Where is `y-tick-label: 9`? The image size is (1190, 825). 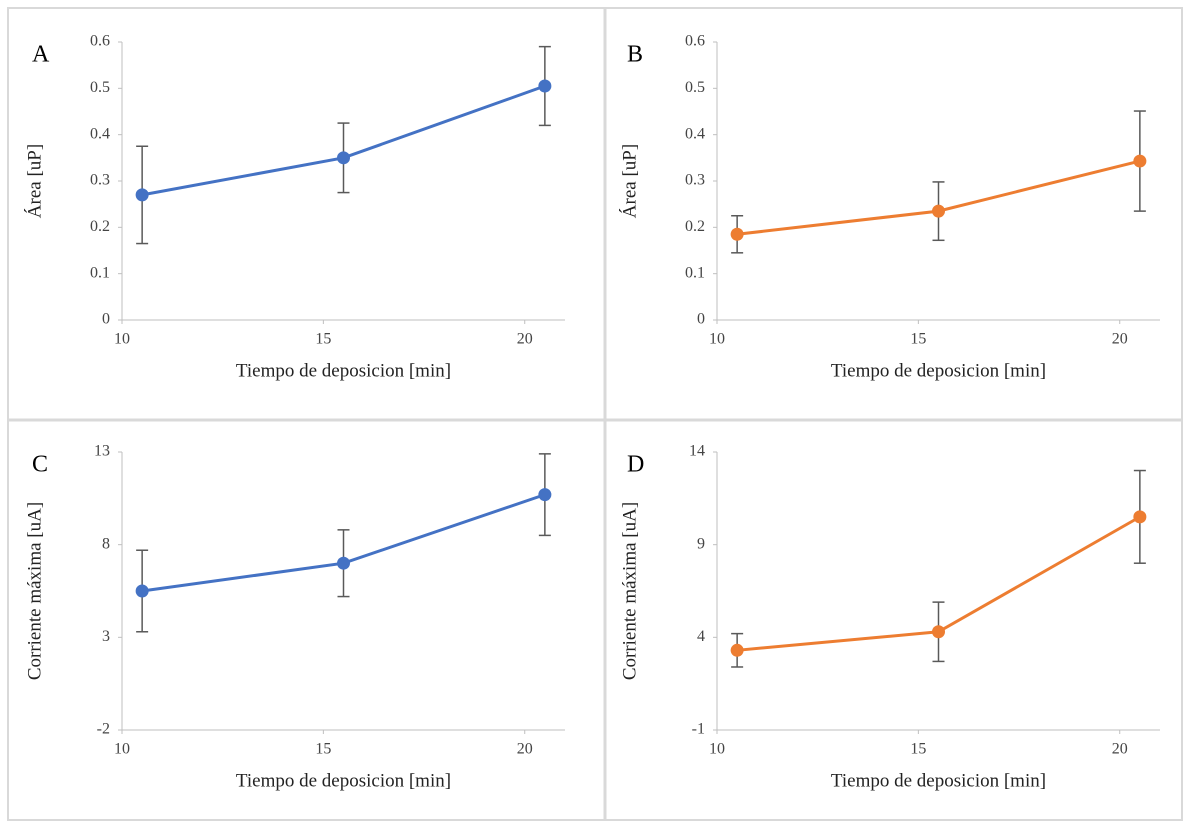 y-tick-label: 9 is located at coordinates (701, 543).